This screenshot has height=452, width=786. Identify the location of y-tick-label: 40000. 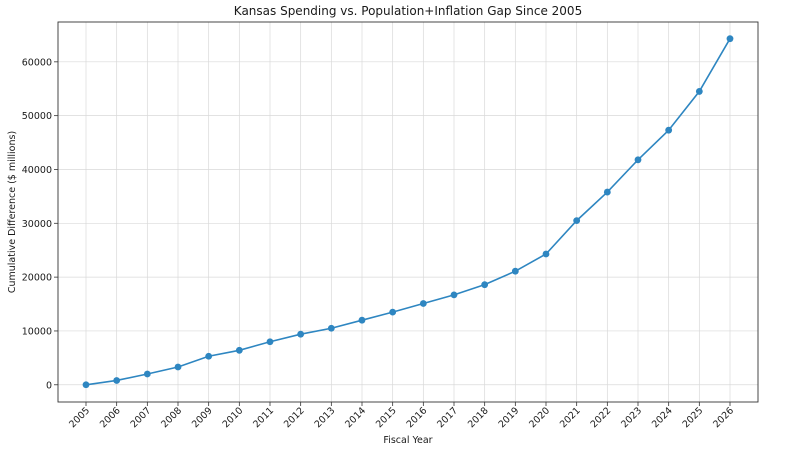
(37, 170).